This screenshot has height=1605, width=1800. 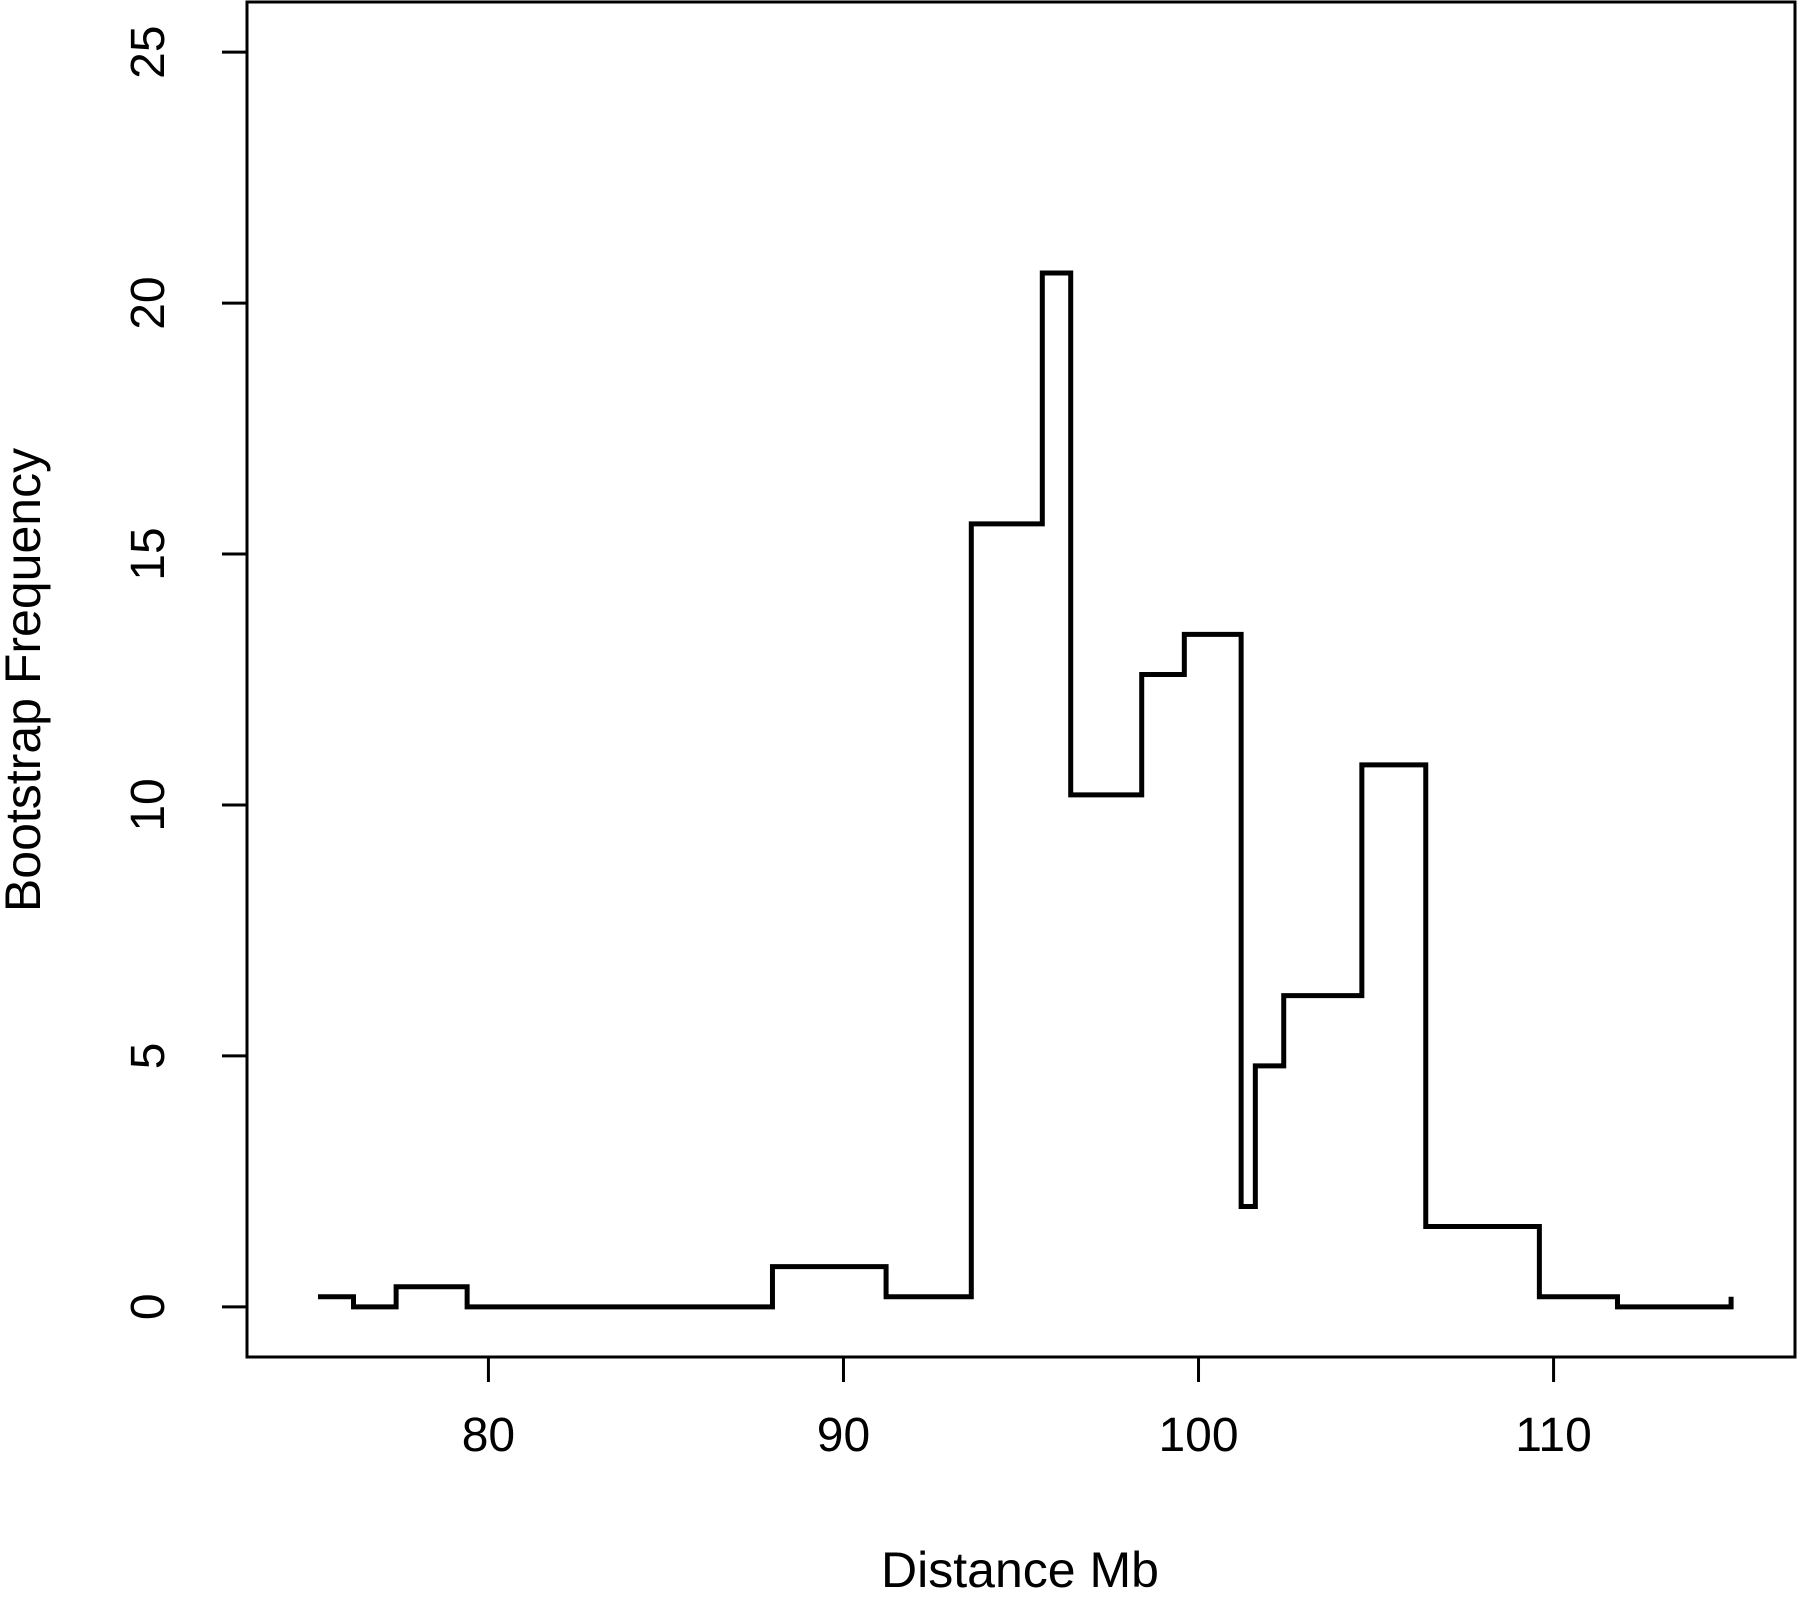 What do you see at coordinates (148, 1306) in the screenshot?
I see `y-tick-label: 0` at bounding box center [148, 1306].